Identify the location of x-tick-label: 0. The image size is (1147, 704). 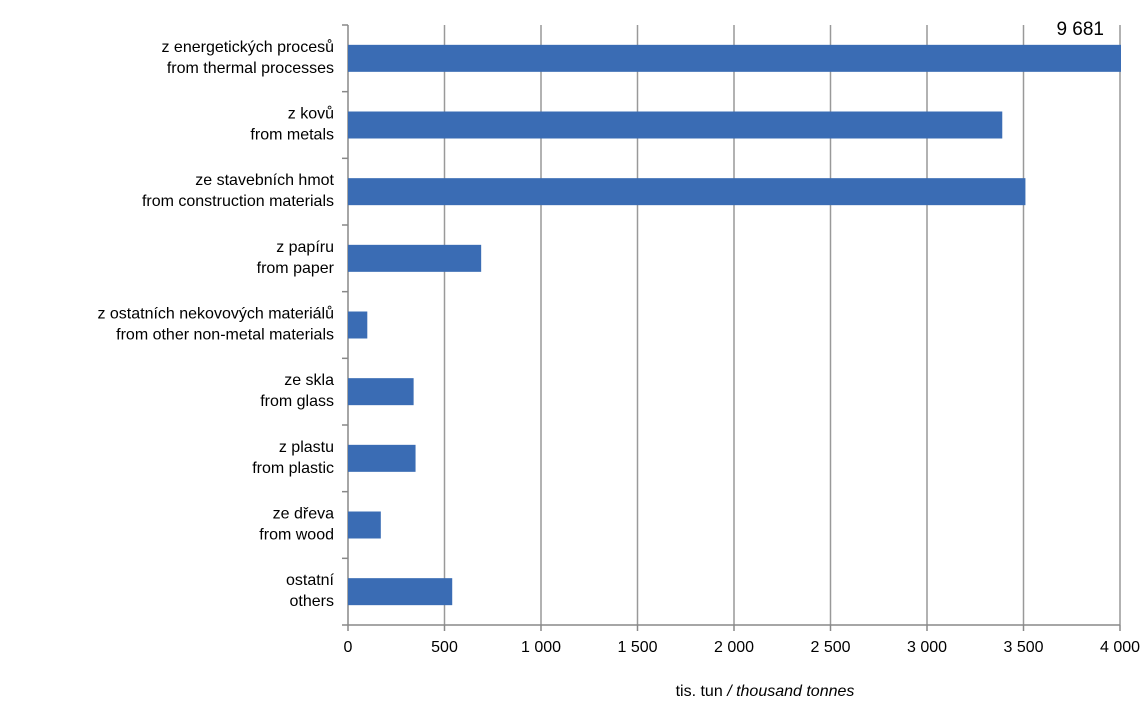
(348, 647).